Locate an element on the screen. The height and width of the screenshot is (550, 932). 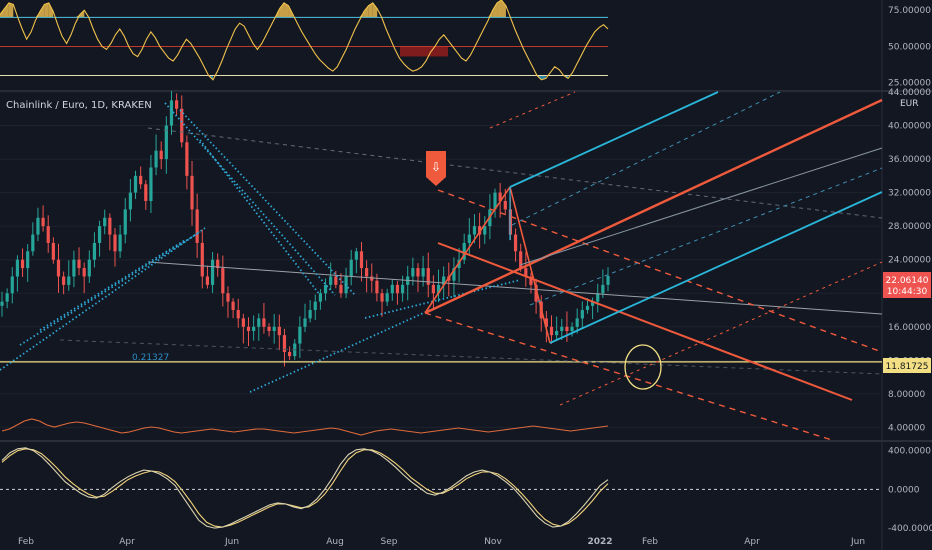
price-tick-label: 28.00000 is located at coordinates (909, 227).